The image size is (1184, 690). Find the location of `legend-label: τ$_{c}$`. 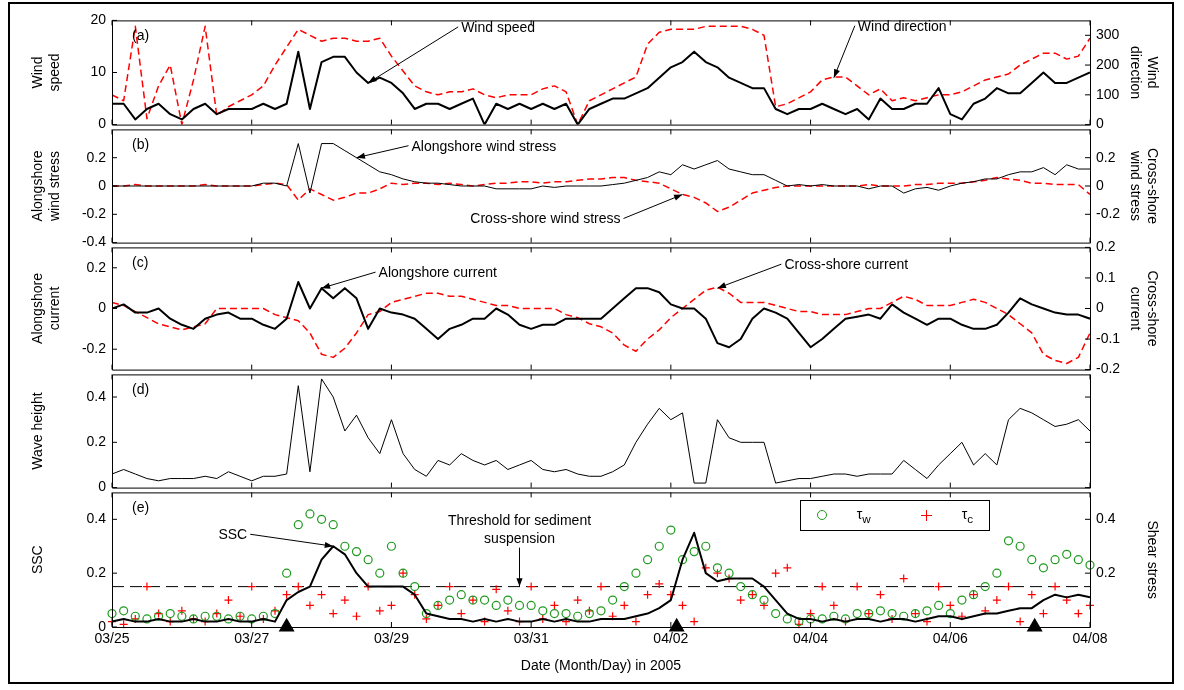

legend-label: τ$_{c}$ is located at coordinates (967, 515).